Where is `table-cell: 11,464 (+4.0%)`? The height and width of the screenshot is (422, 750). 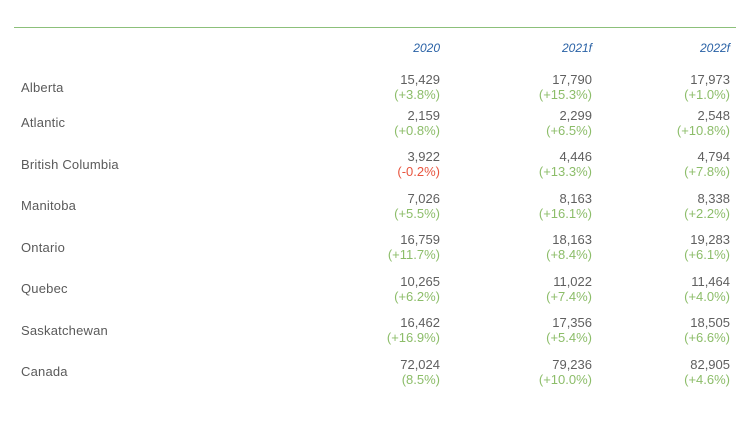
table-cell: 11,464 (+4.0%) is located at coordinates (661, 289).